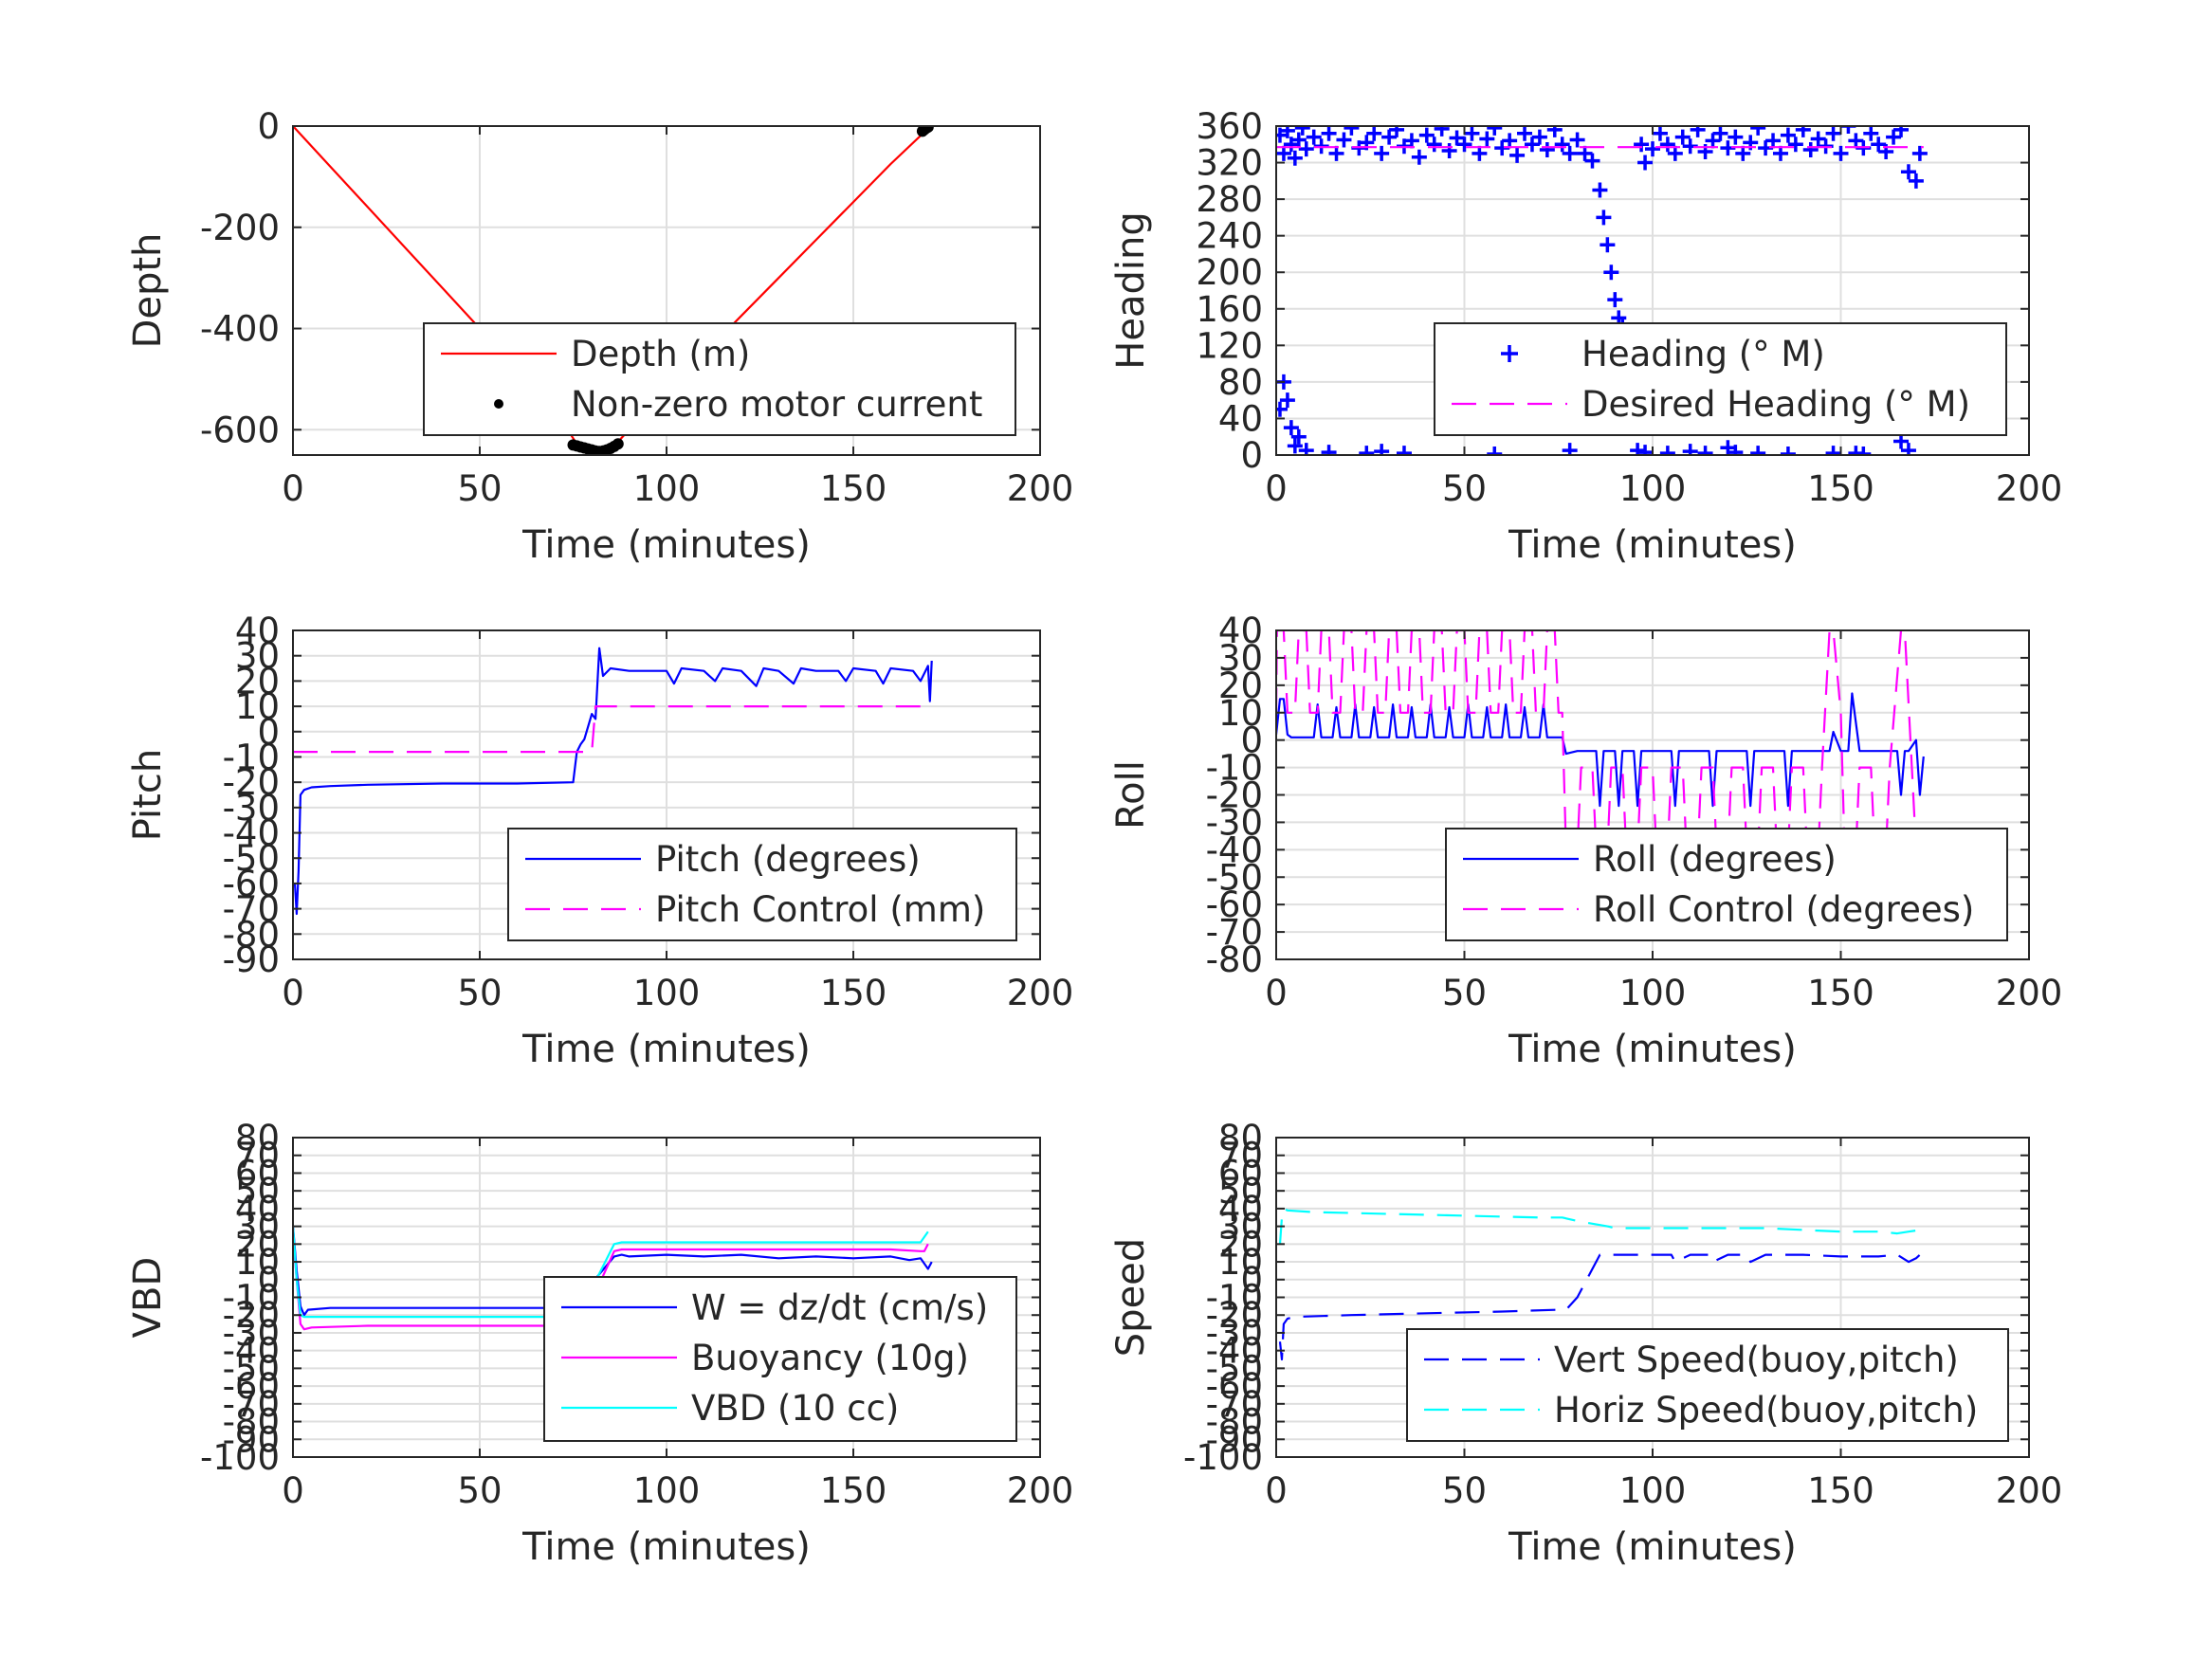 The image size is (2212, 1659). Describe the element at coordinates (1703, 354) in the screenshot. I see `legend-label: Heading (° M)` at that location.